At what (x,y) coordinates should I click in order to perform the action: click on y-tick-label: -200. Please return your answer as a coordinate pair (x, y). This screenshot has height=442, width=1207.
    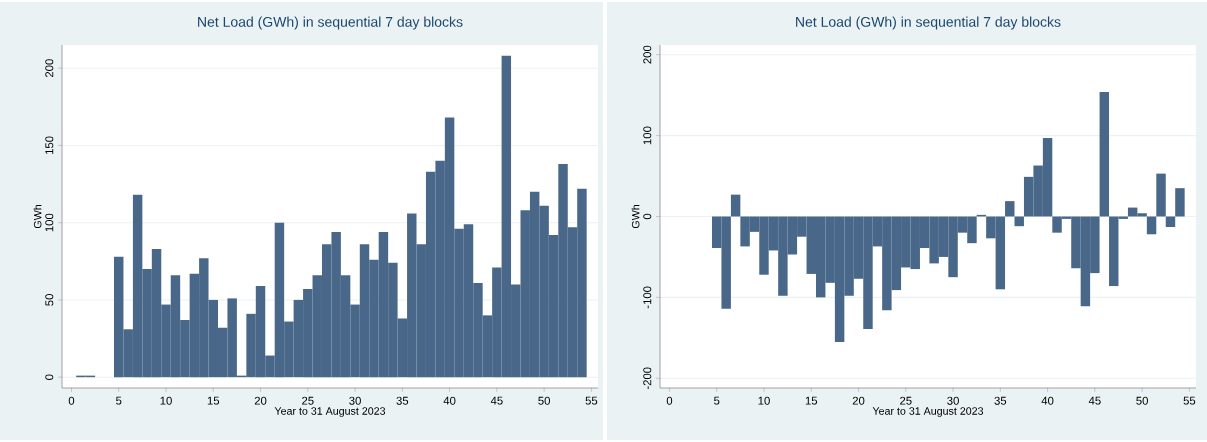
    Looking at the image, I should click on (647, 378).